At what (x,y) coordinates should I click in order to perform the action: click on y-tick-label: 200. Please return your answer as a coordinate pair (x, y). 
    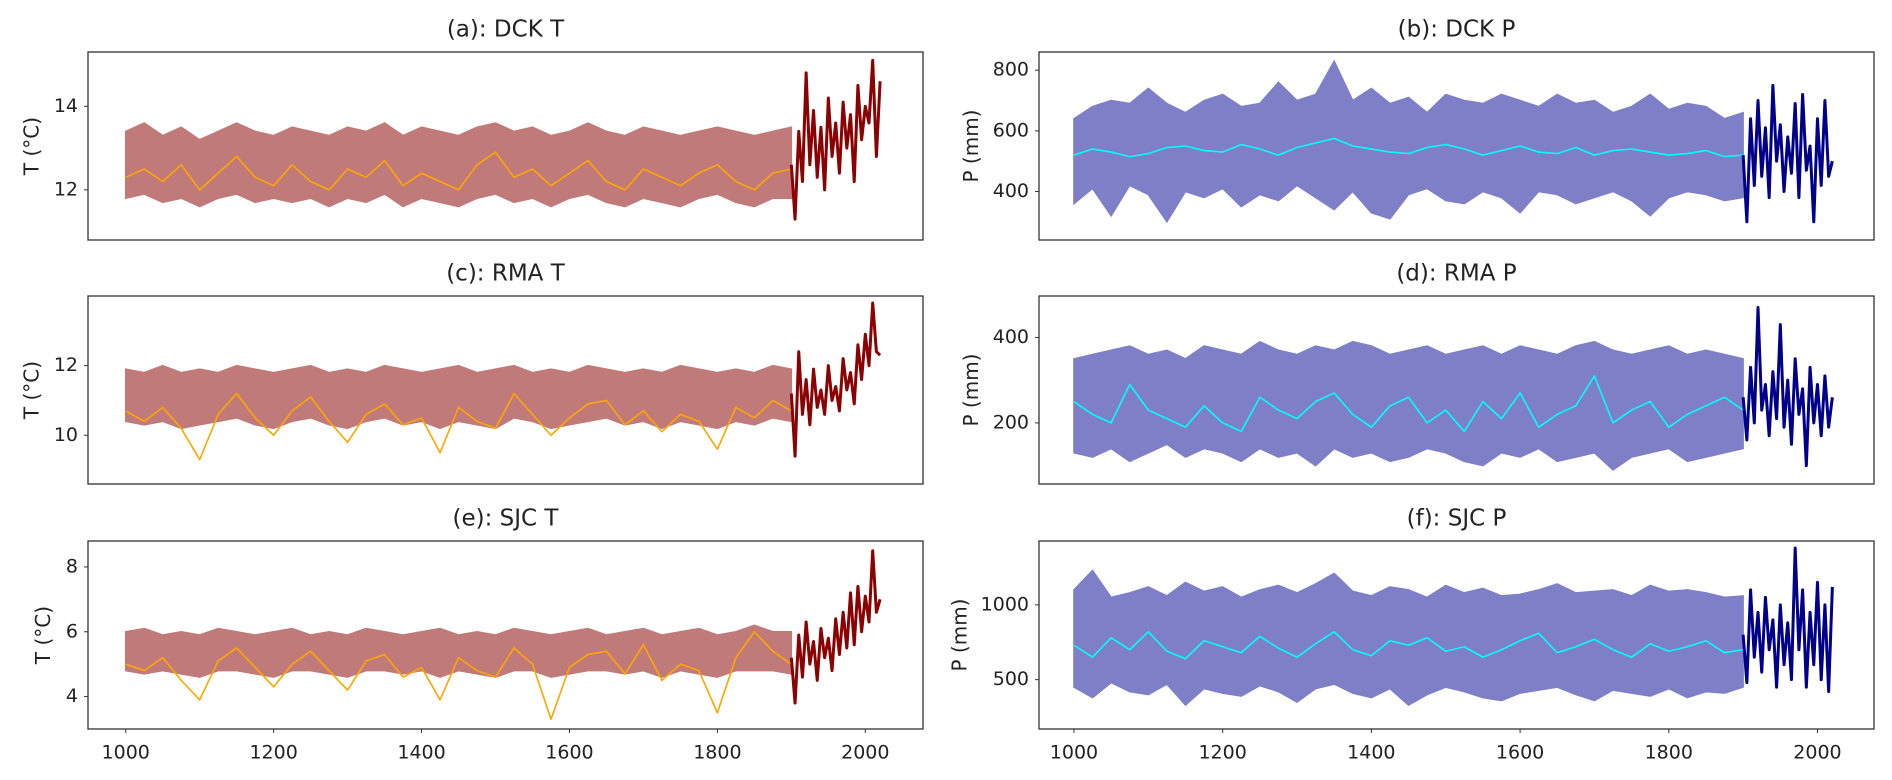
    Looking at the image, I should click on (1011, 422).